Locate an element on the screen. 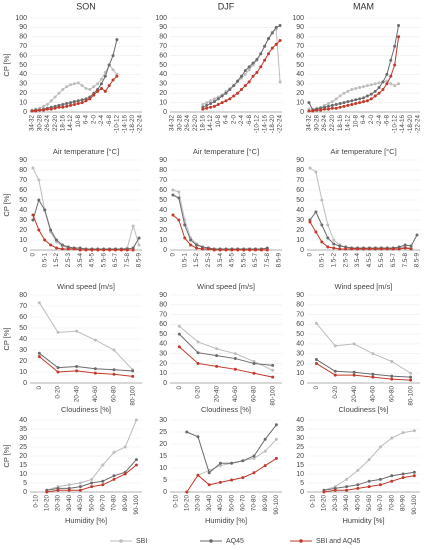 This screenshot has height=550, width=435. legend-label: SBI is located at coordinates (141, 541).